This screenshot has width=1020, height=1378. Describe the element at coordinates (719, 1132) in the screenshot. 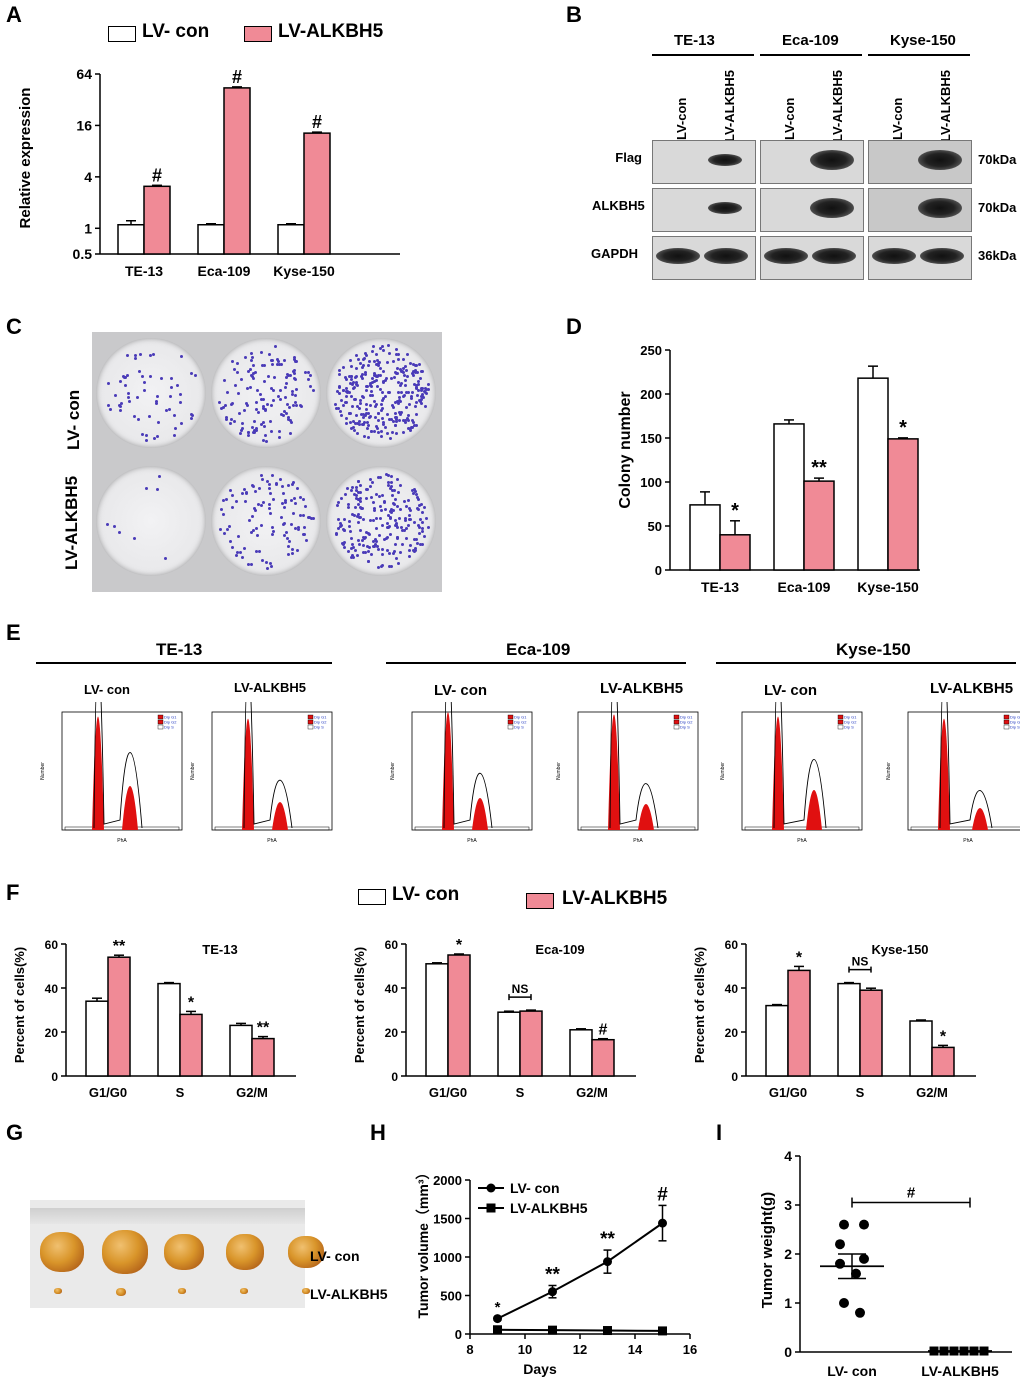

I see `panel-letter-i: I` at that location.